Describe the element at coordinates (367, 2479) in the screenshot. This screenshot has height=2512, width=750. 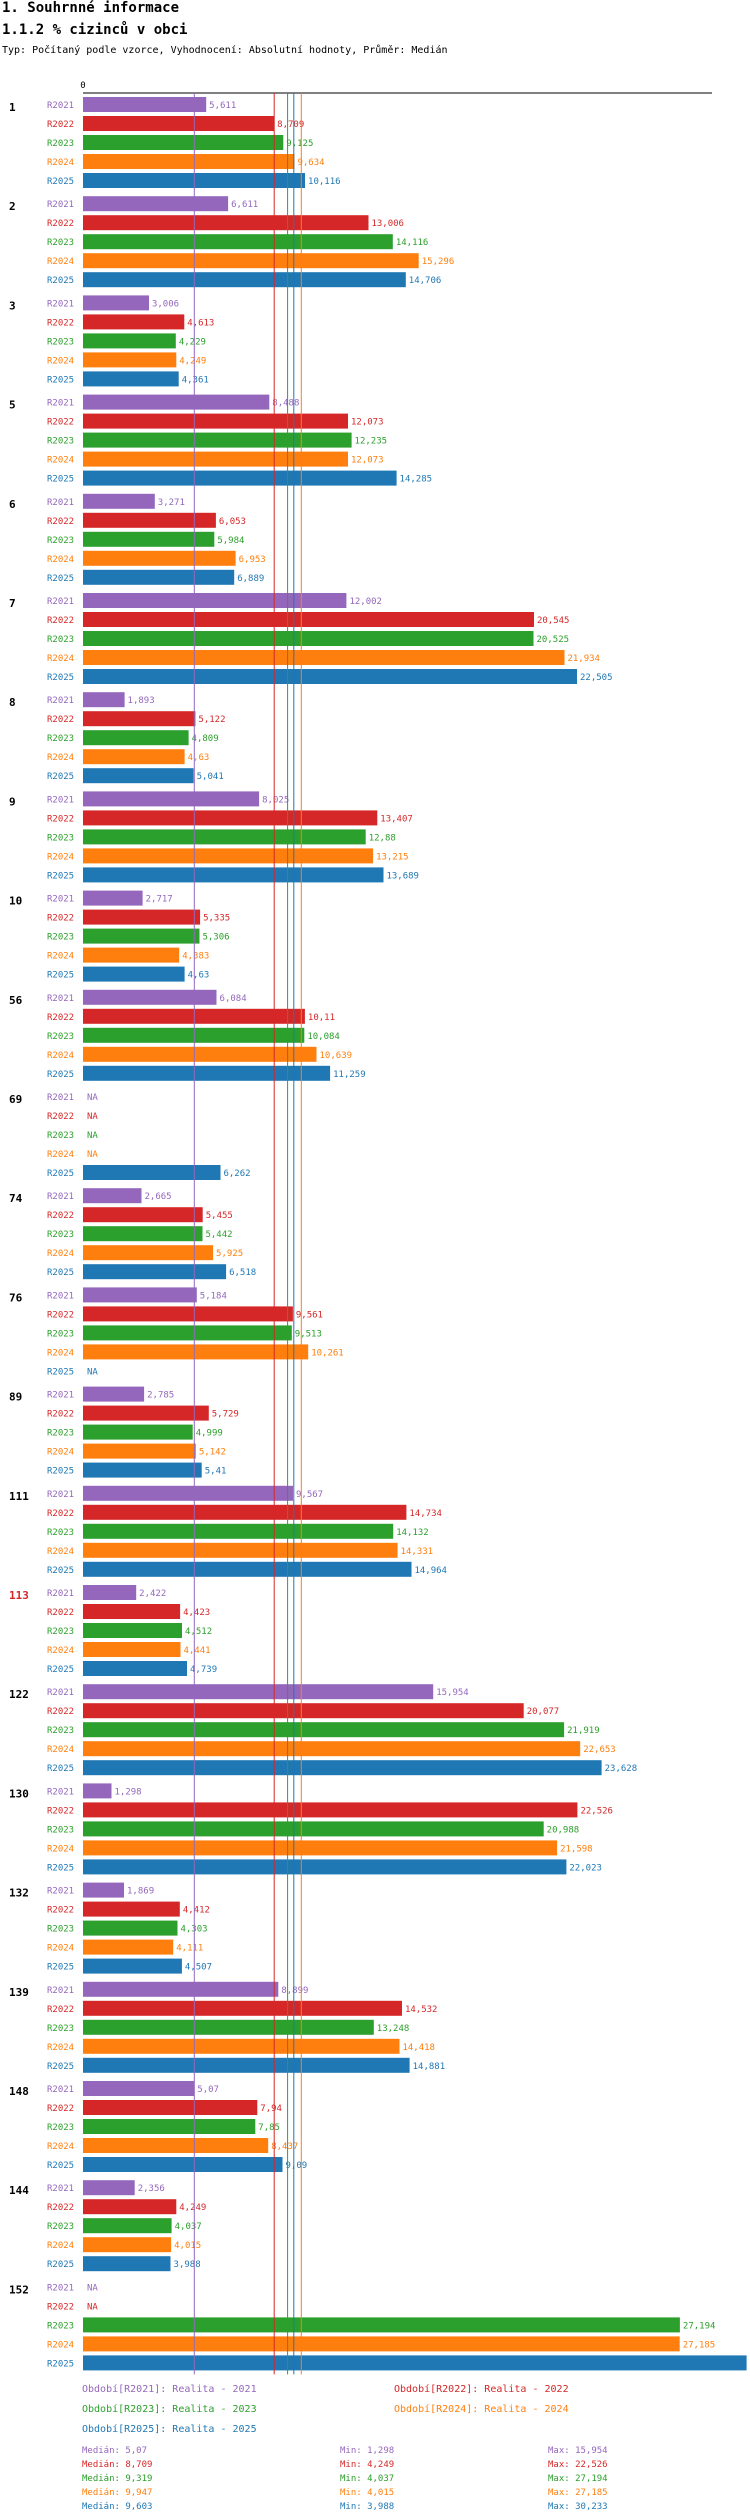
I see `stat-min: Min: 4,037` at that location.